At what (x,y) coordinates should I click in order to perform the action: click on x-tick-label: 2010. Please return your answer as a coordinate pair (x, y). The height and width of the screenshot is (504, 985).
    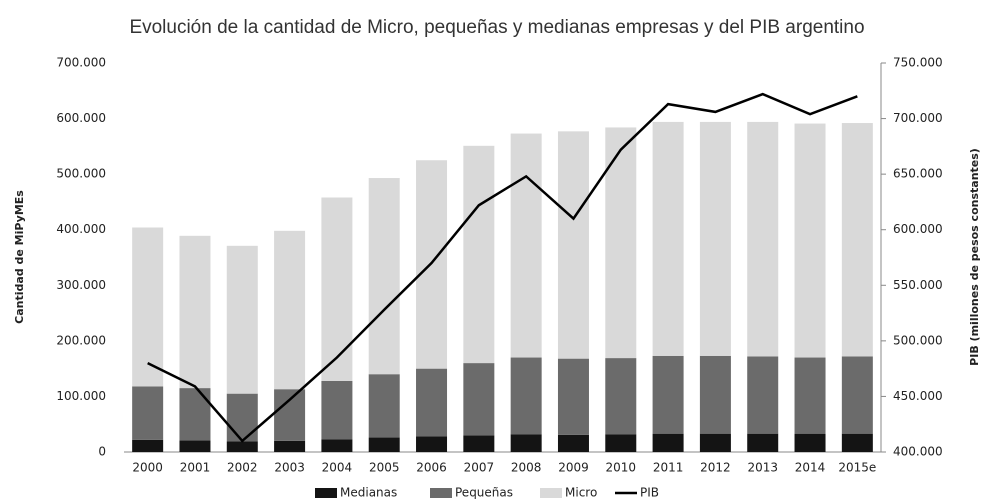
    Looking at the image, I should click on (621, 468).